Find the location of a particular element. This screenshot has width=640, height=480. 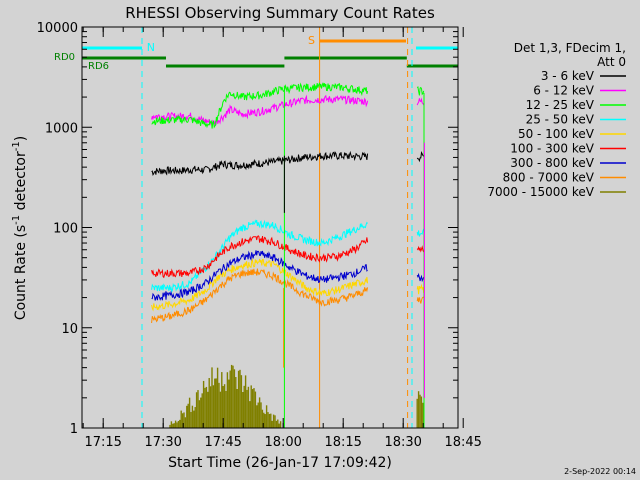

y-label-end: ) is located at coordinates (21, 138).